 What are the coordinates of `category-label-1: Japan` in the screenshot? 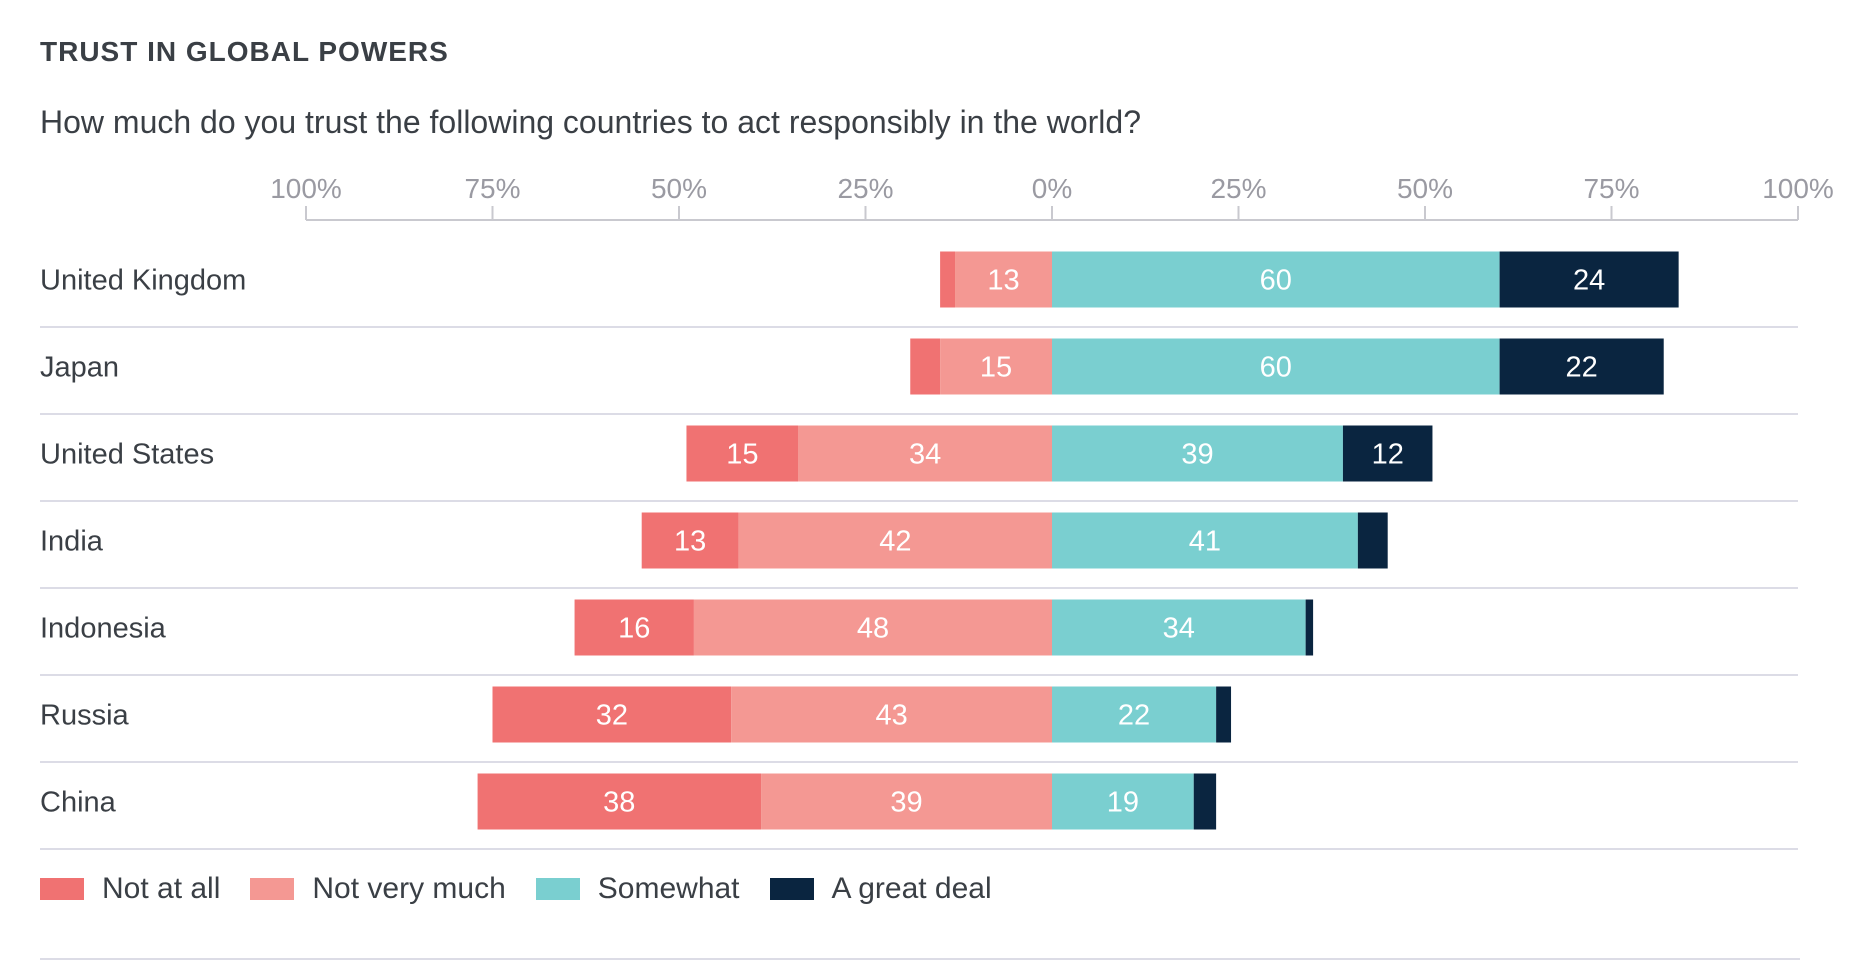 It's located at (79, 368).